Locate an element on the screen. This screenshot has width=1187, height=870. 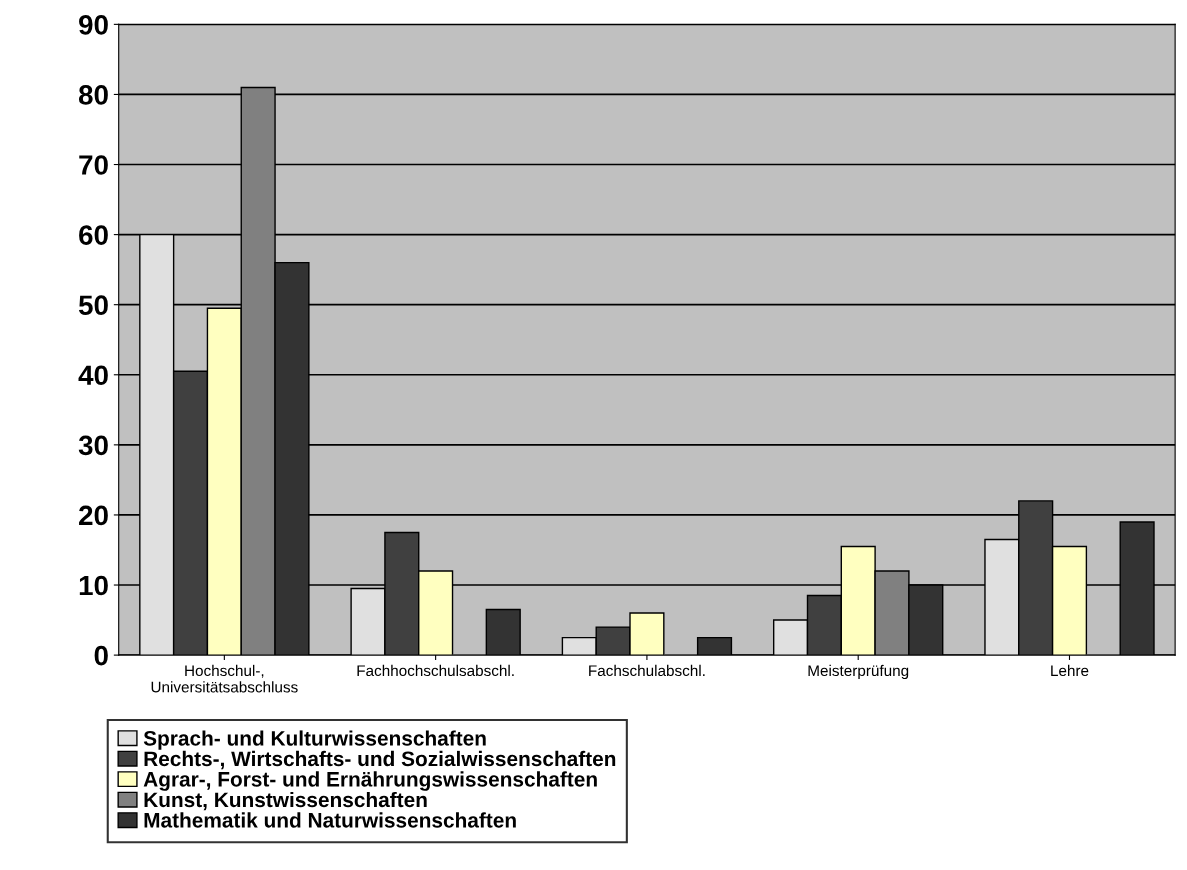
x-tick-label: Hochschul-, Universitätsabschluss is located at coordinates (224, 678).